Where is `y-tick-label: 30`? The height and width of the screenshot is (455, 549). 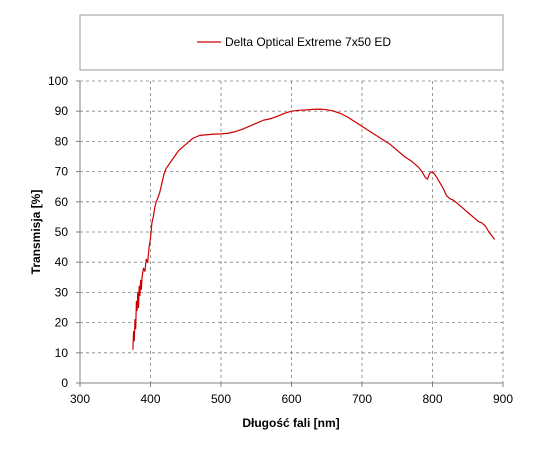 y-tick-label: 30 is located at coordinates (62, 292).